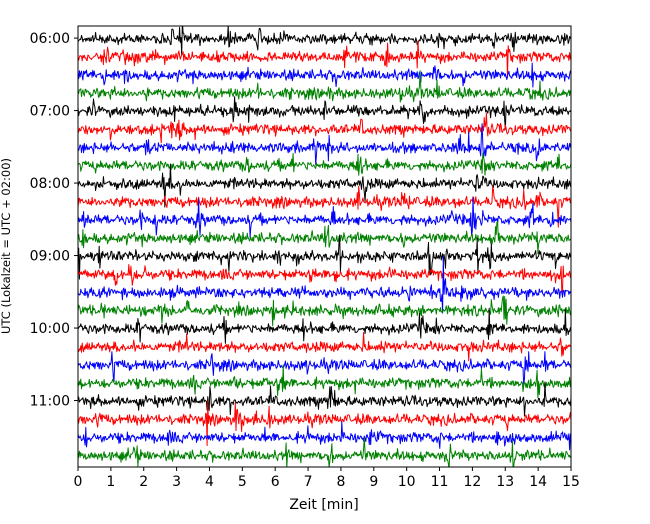  Describe the element at coordinates (242, 482) in the screenshot. I see `x-tick-label: 5` at that location.